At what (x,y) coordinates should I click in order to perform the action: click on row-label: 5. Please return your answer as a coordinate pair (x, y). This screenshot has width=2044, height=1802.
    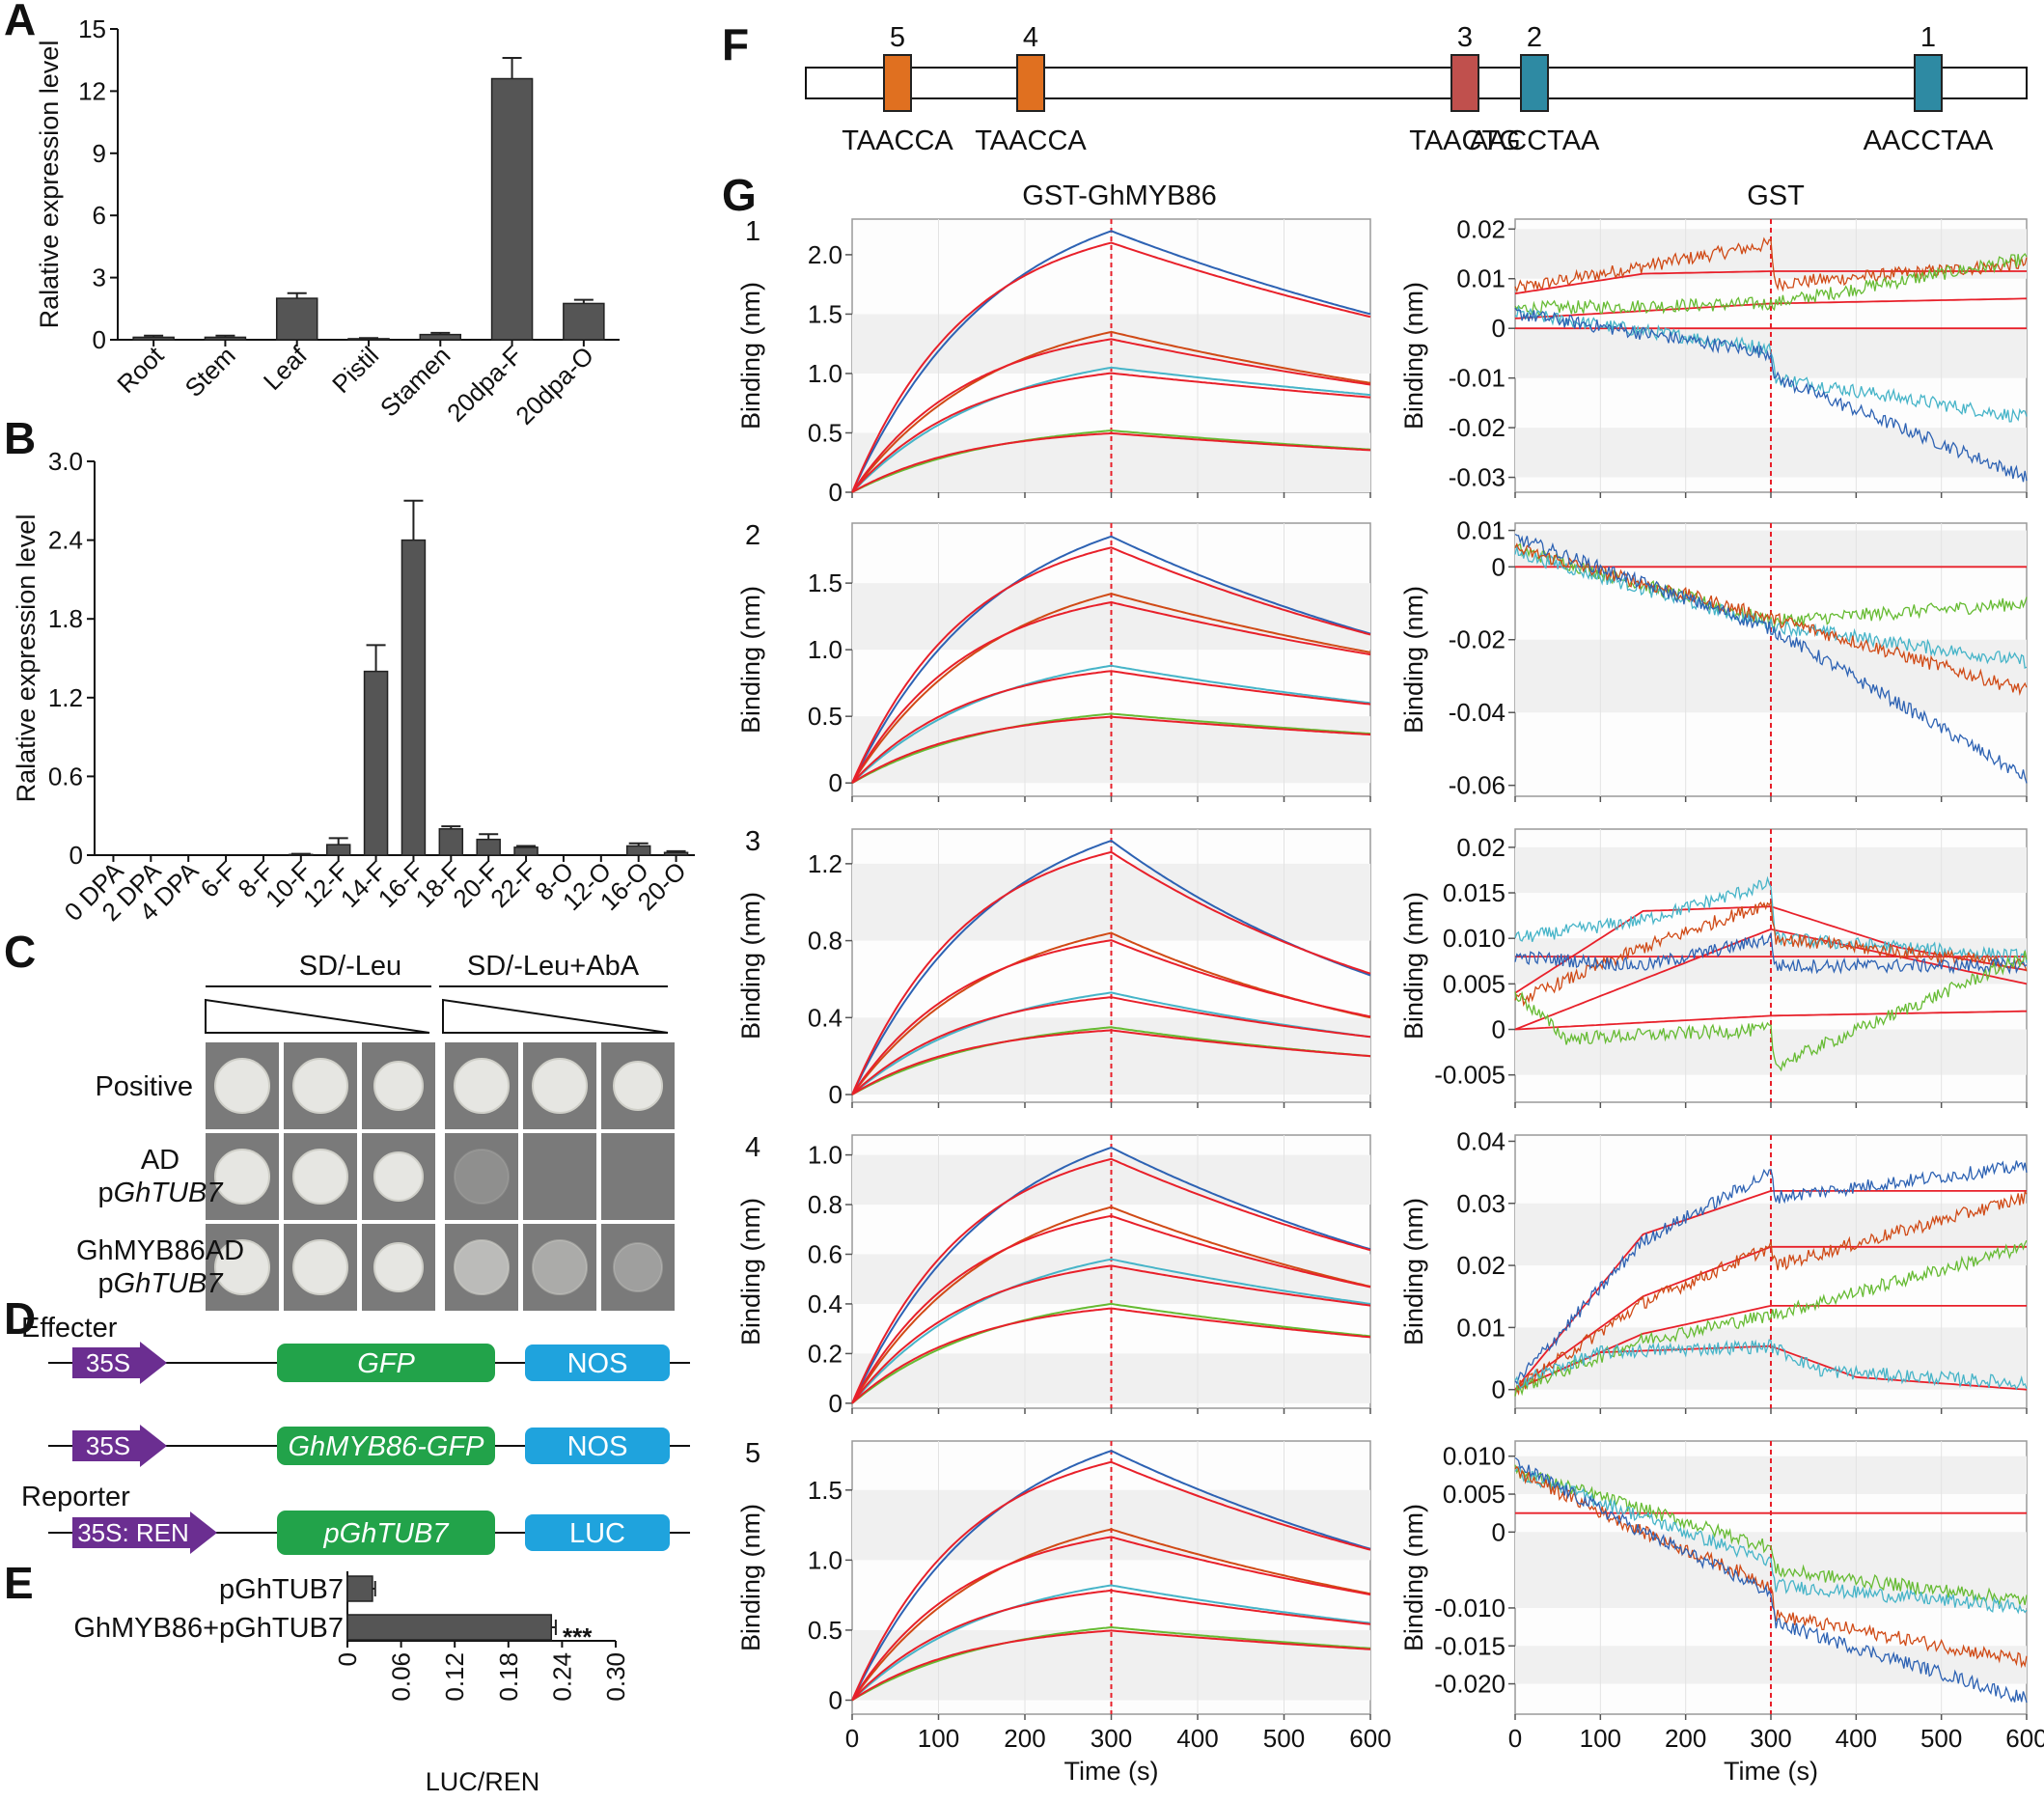
    Looking at the image, I should click on (753, 1453).